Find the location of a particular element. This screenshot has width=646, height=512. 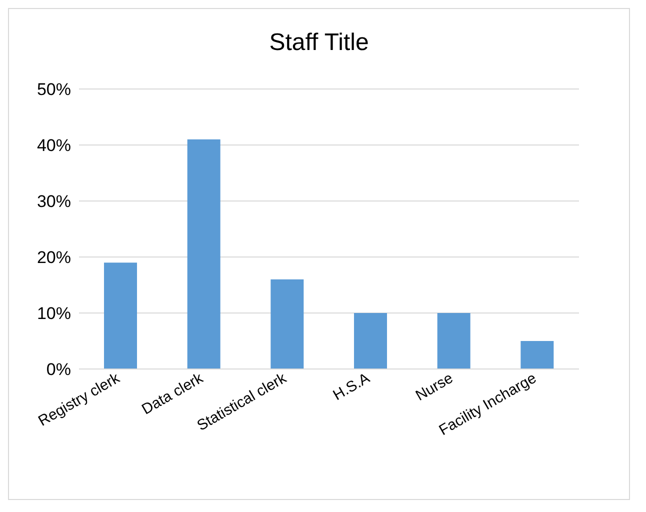

y-tick-label: 0% is located at coordinates (58, 370).